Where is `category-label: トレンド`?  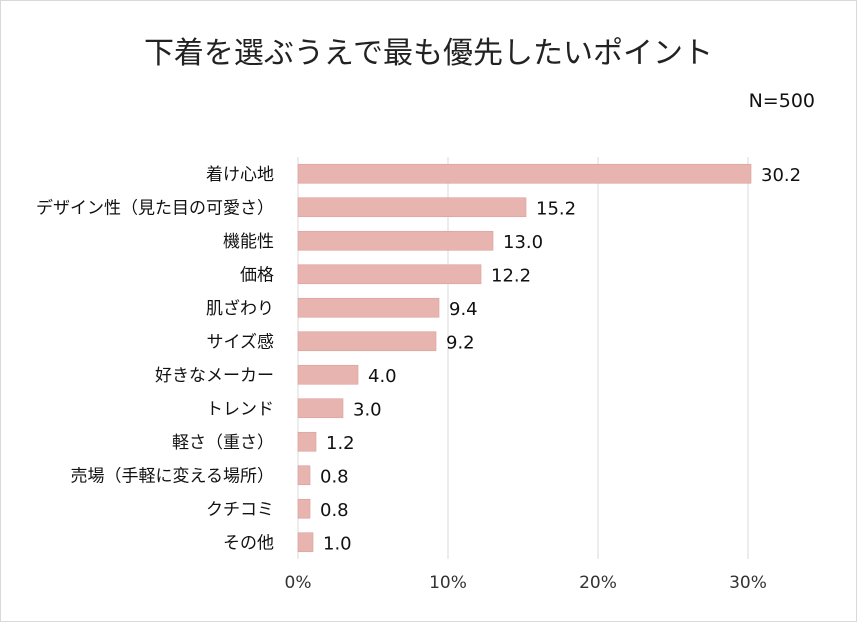 category-label: トレンド is located at coordinates (240, 409).